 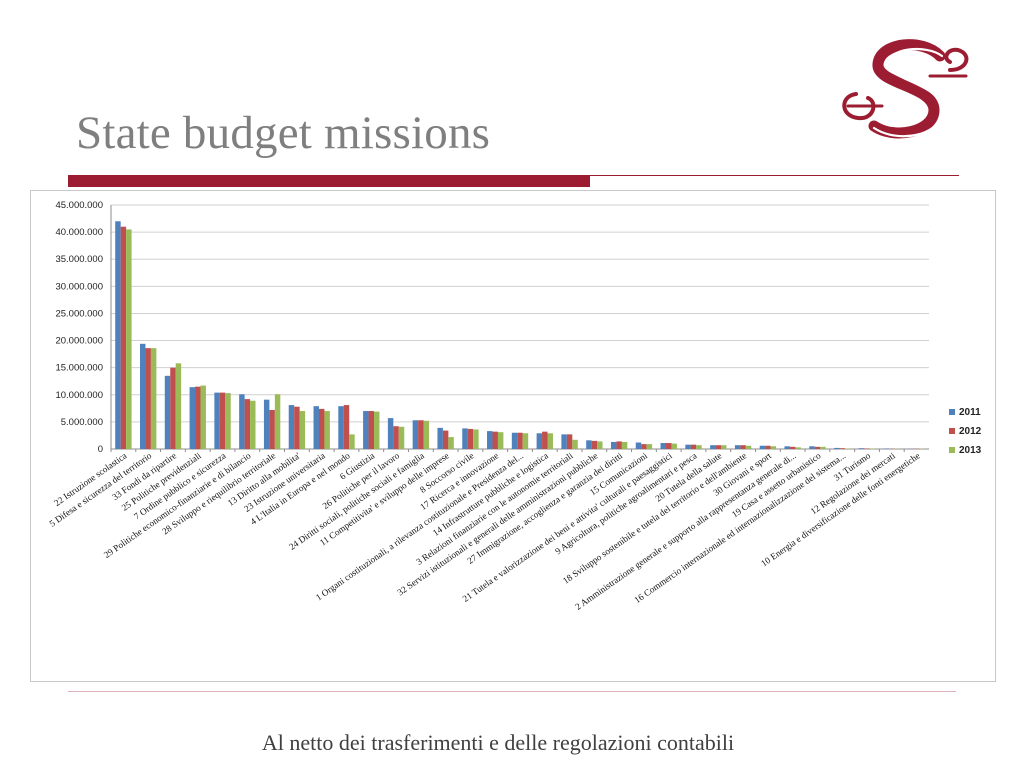 I want to click on title-rule-thin, so click(x=774, y=175).